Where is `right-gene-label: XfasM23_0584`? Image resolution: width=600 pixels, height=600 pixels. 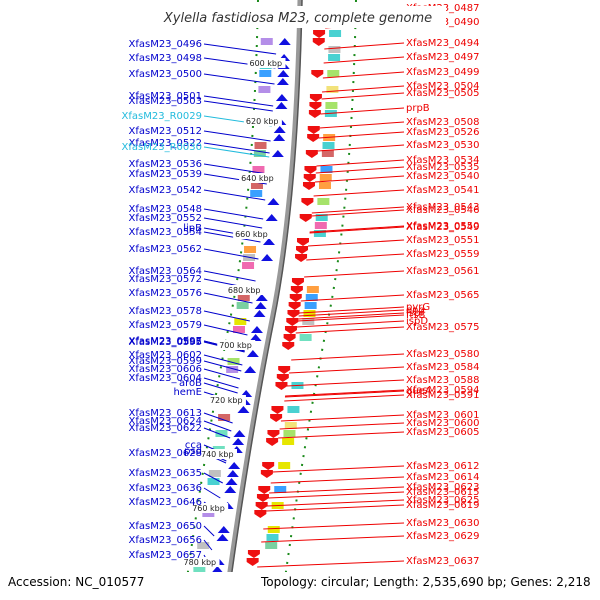
right-gene-label: XfasM23_0584 is located at coordinates (443, 367).